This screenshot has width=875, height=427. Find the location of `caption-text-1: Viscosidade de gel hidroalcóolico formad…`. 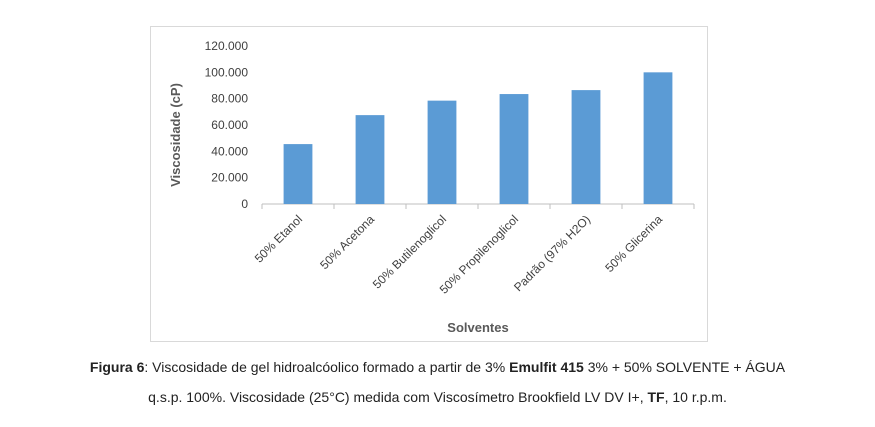

caption-text-1: Viscosidade de gel hidroalcóolico formad… is located at coordinates (329, 367).